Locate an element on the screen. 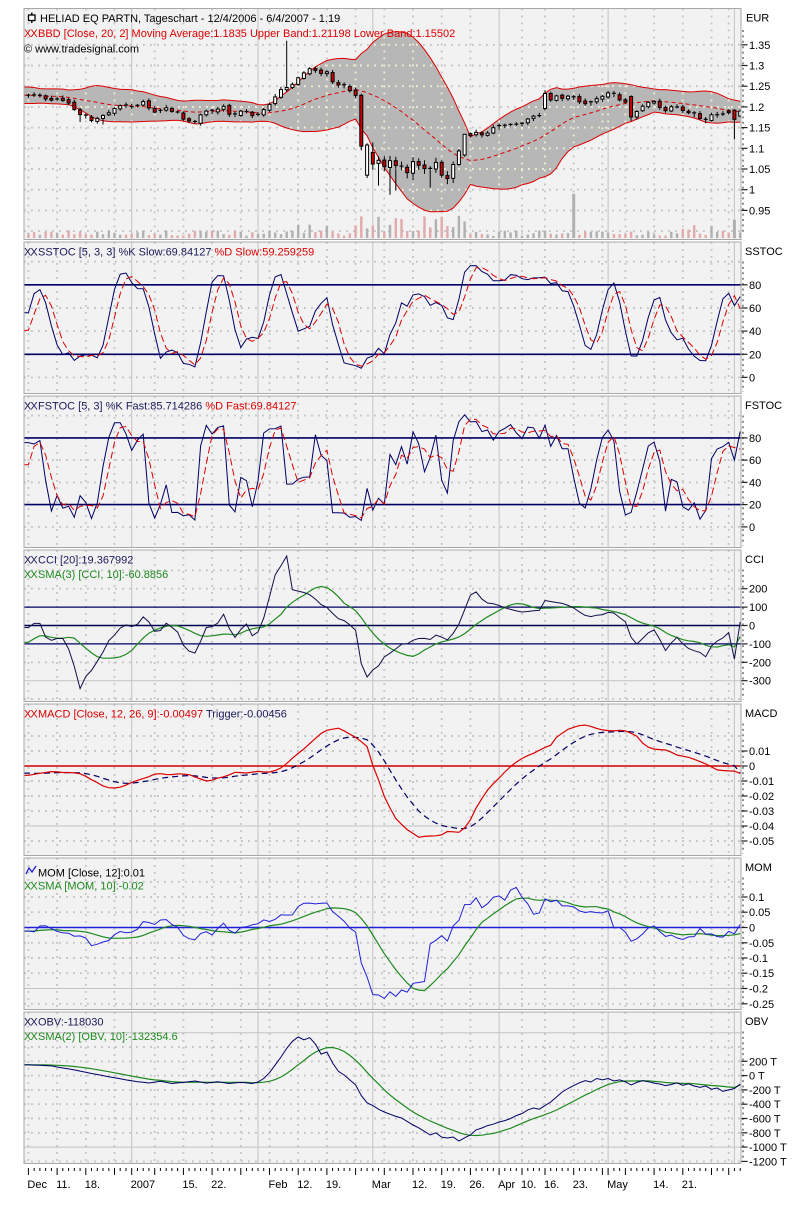  svg-text: -0.1 is located at coordinates (758, 959).